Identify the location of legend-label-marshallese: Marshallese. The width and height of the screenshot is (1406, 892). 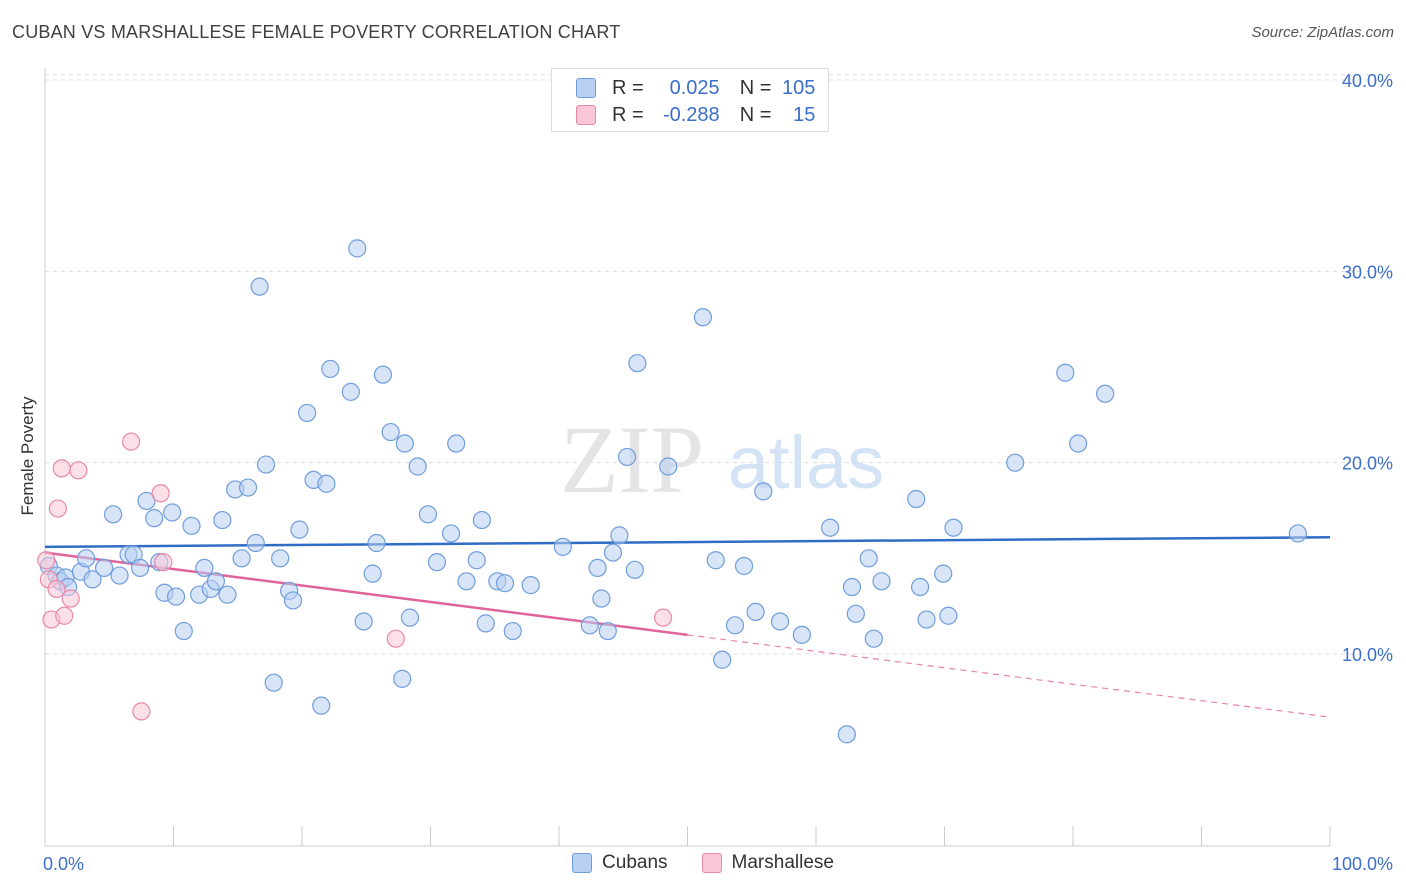
(782, 862).